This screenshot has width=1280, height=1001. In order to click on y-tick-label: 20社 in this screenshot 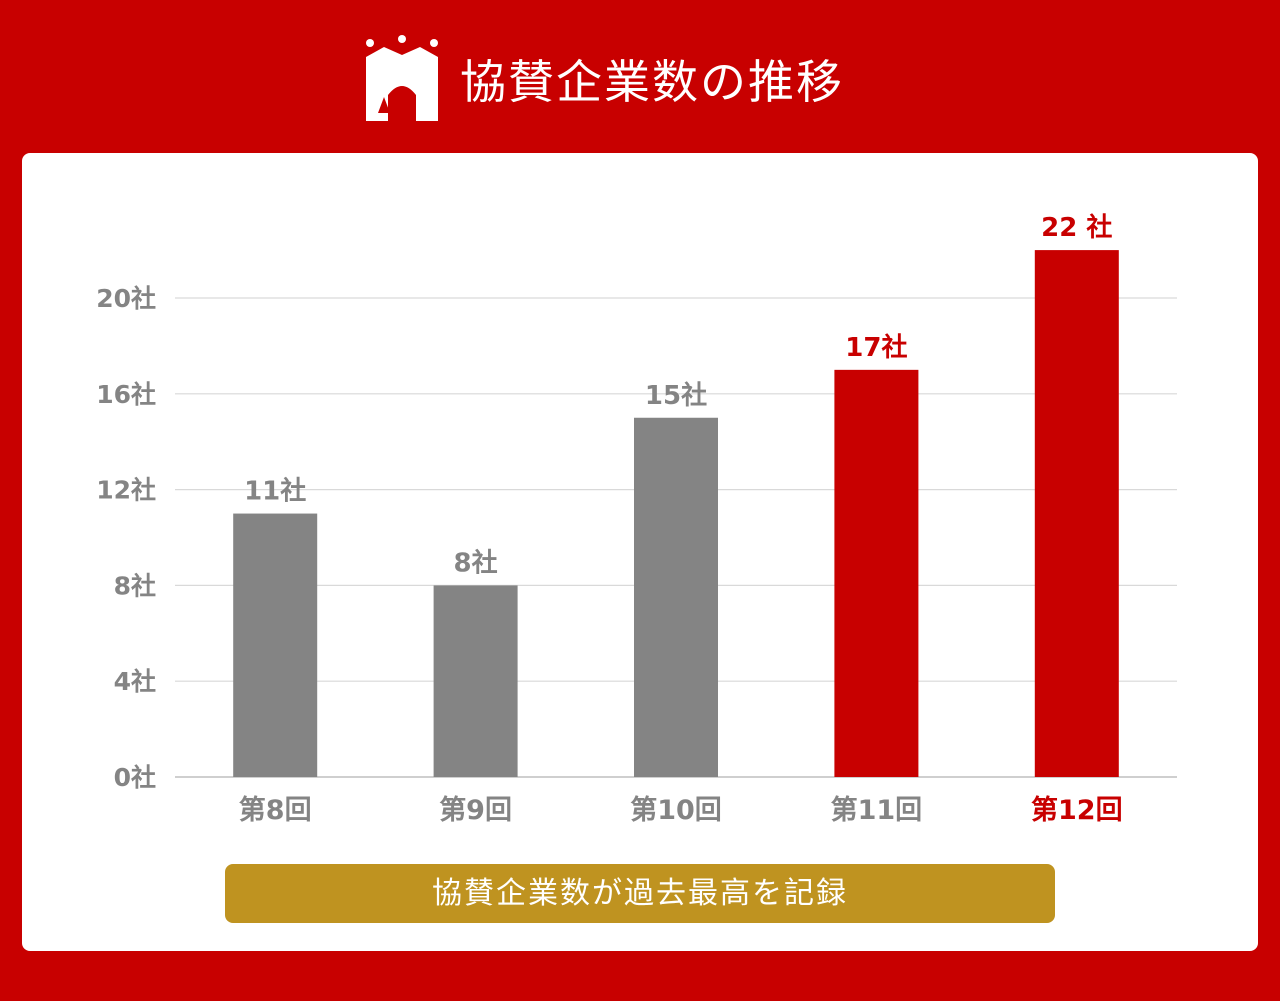, I will do `click(126, 298)`.